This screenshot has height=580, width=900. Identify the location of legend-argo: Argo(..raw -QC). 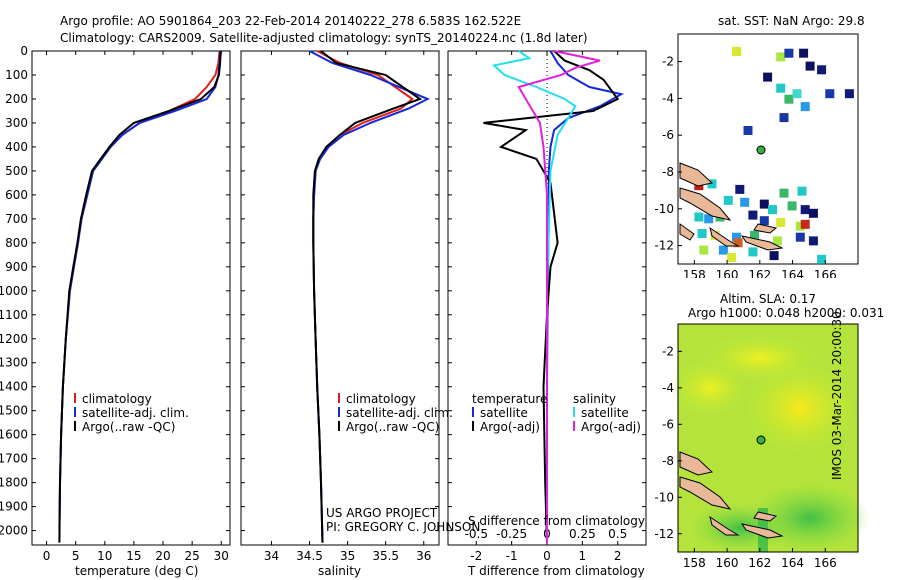
(129, 427).